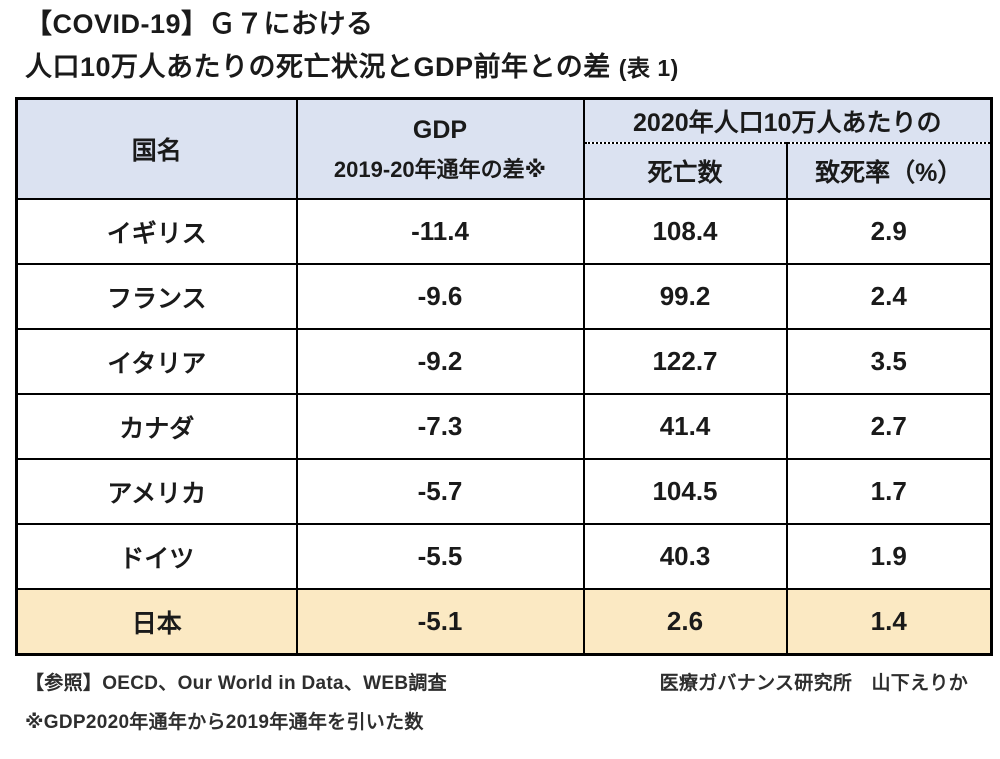 The height and width of the screenshot is (759, 1000). Describe the element at coordinates (889, 427) in the screenshot. I see `fatality-cell: 2.7` at that location.